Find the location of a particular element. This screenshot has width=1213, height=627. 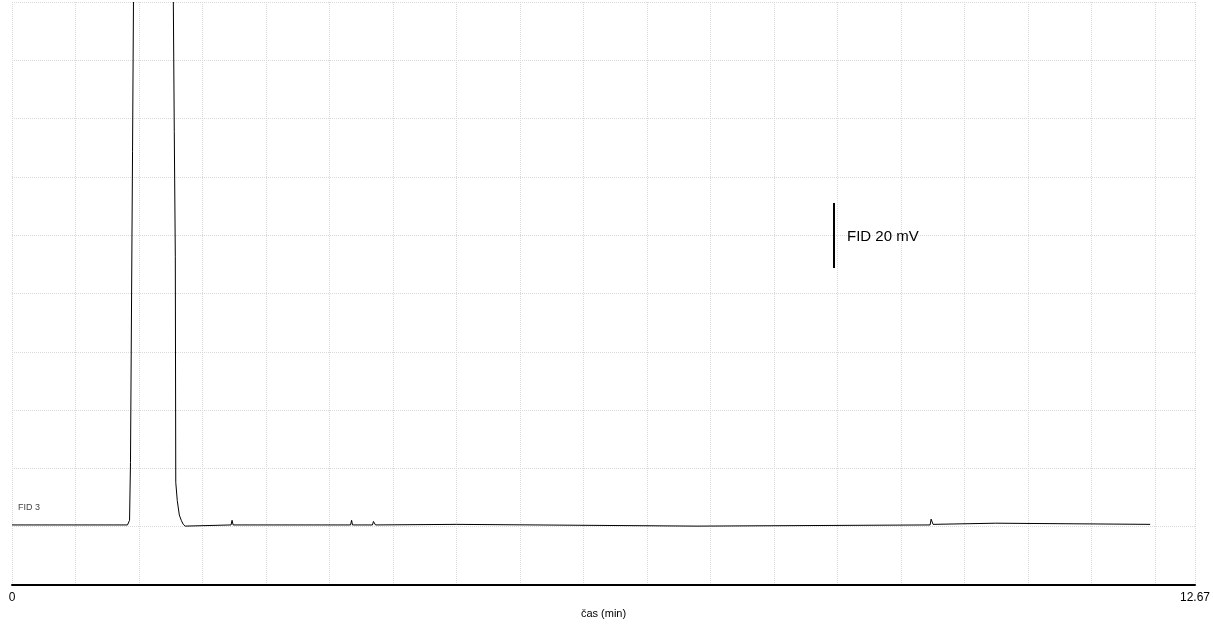

annotation: FID 3 is located at coordinates (29, 507).